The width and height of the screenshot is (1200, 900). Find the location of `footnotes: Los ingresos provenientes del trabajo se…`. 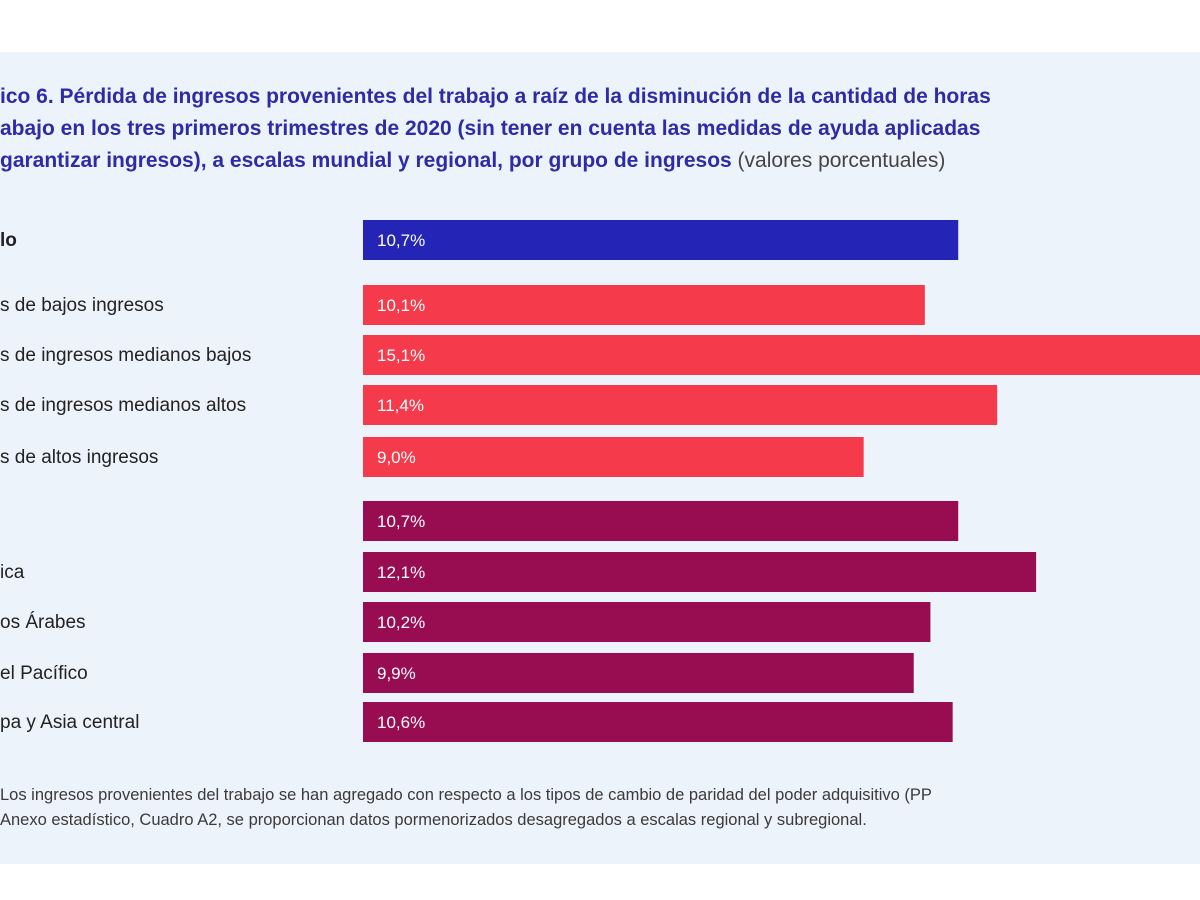

footnotes: Los ingresos provenientes del trabajo se… is located at coordinates (600, 808).